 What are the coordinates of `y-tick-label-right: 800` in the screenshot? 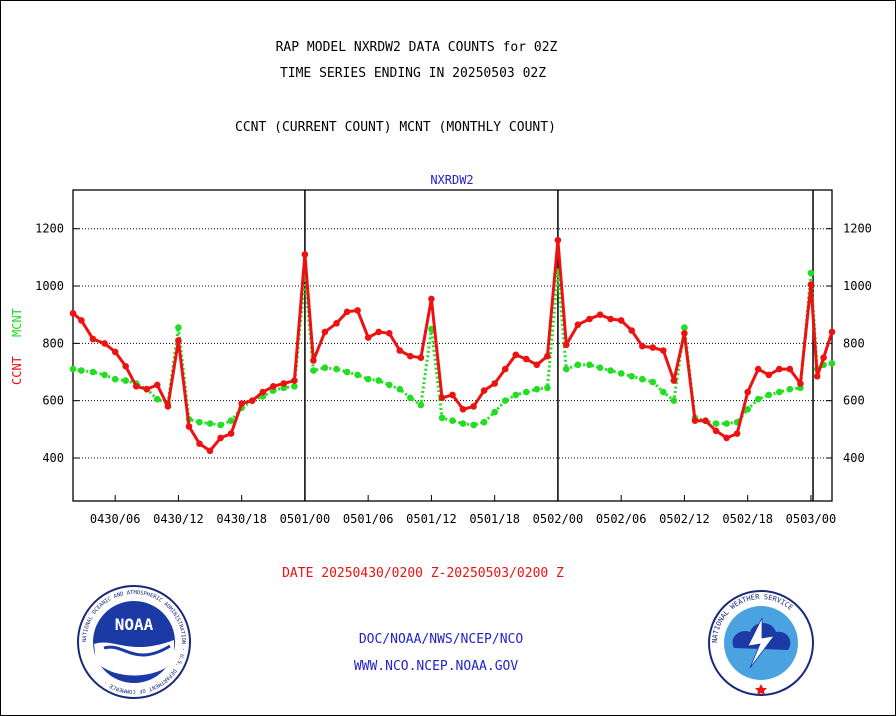 It's located at (854, 343).